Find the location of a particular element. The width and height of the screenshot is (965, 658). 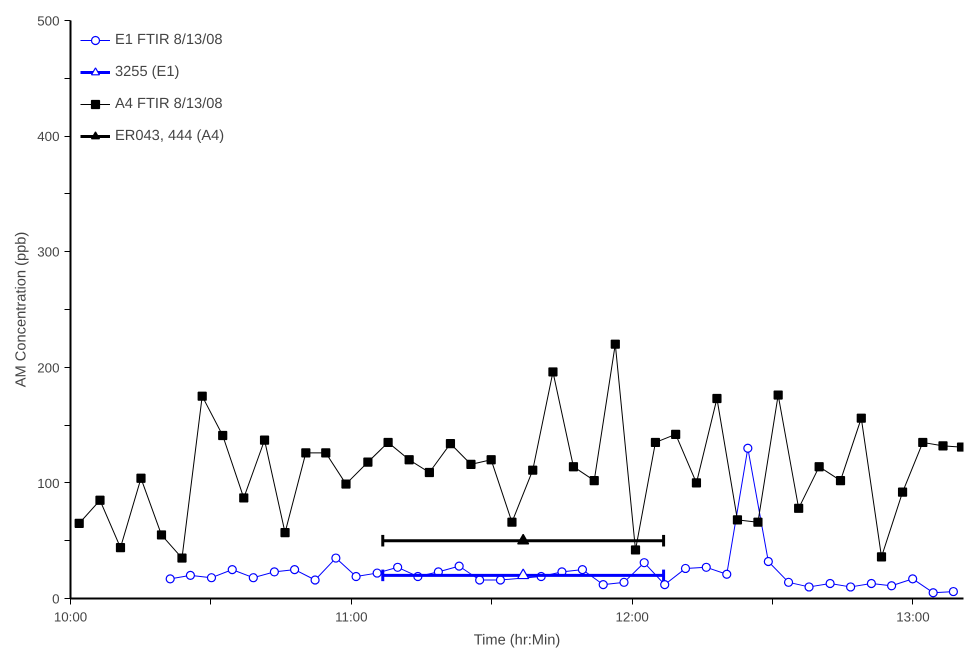

legend-label: A4 FTIR 8/13/08 is located at coordinates (169, 104).